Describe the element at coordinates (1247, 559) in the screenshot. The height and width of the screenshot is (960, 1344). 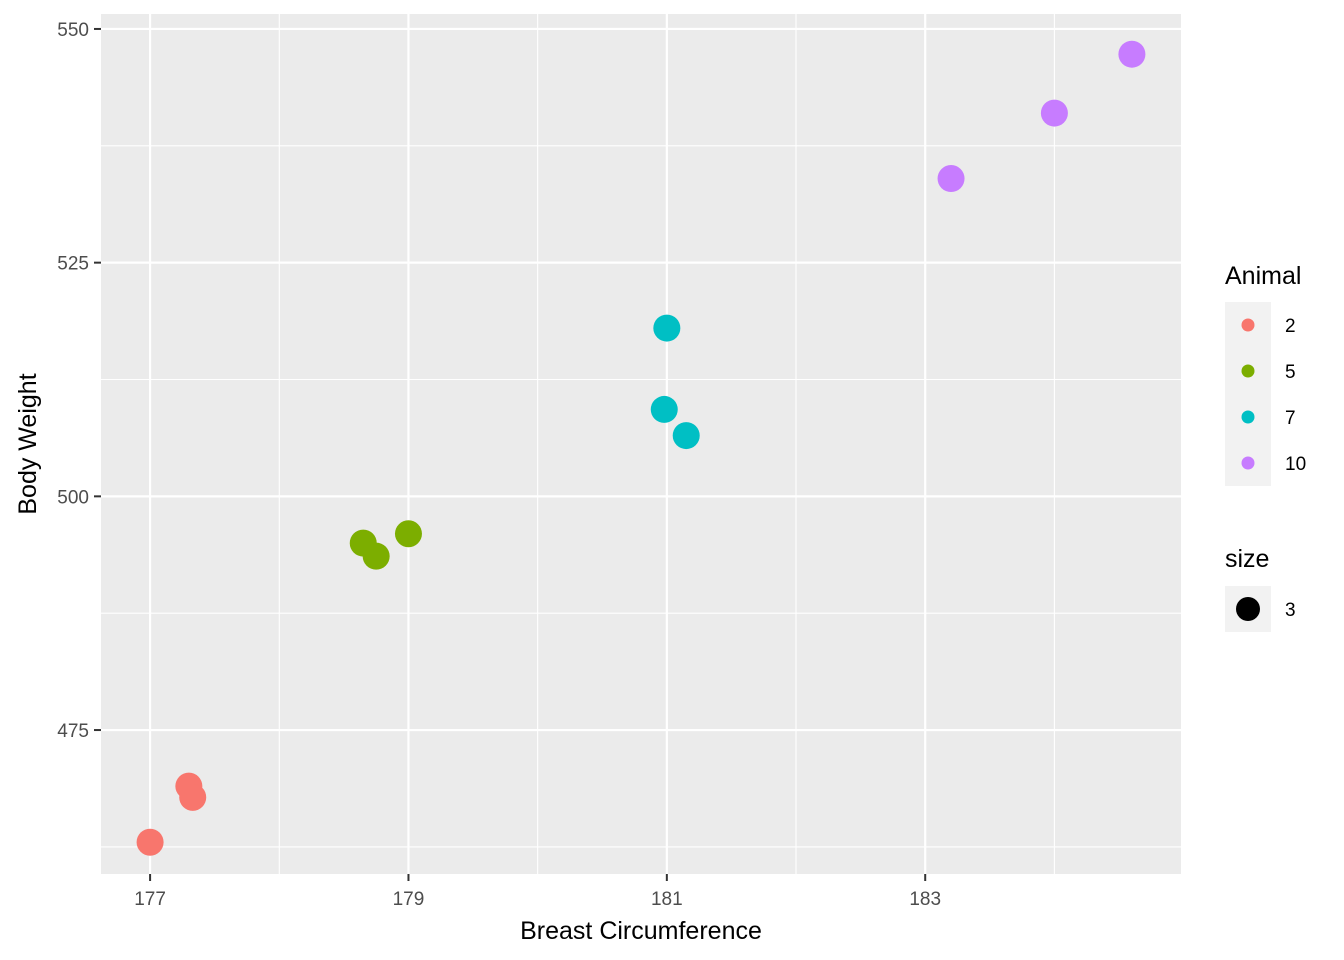
I see `legend-size-title: size` at that location.